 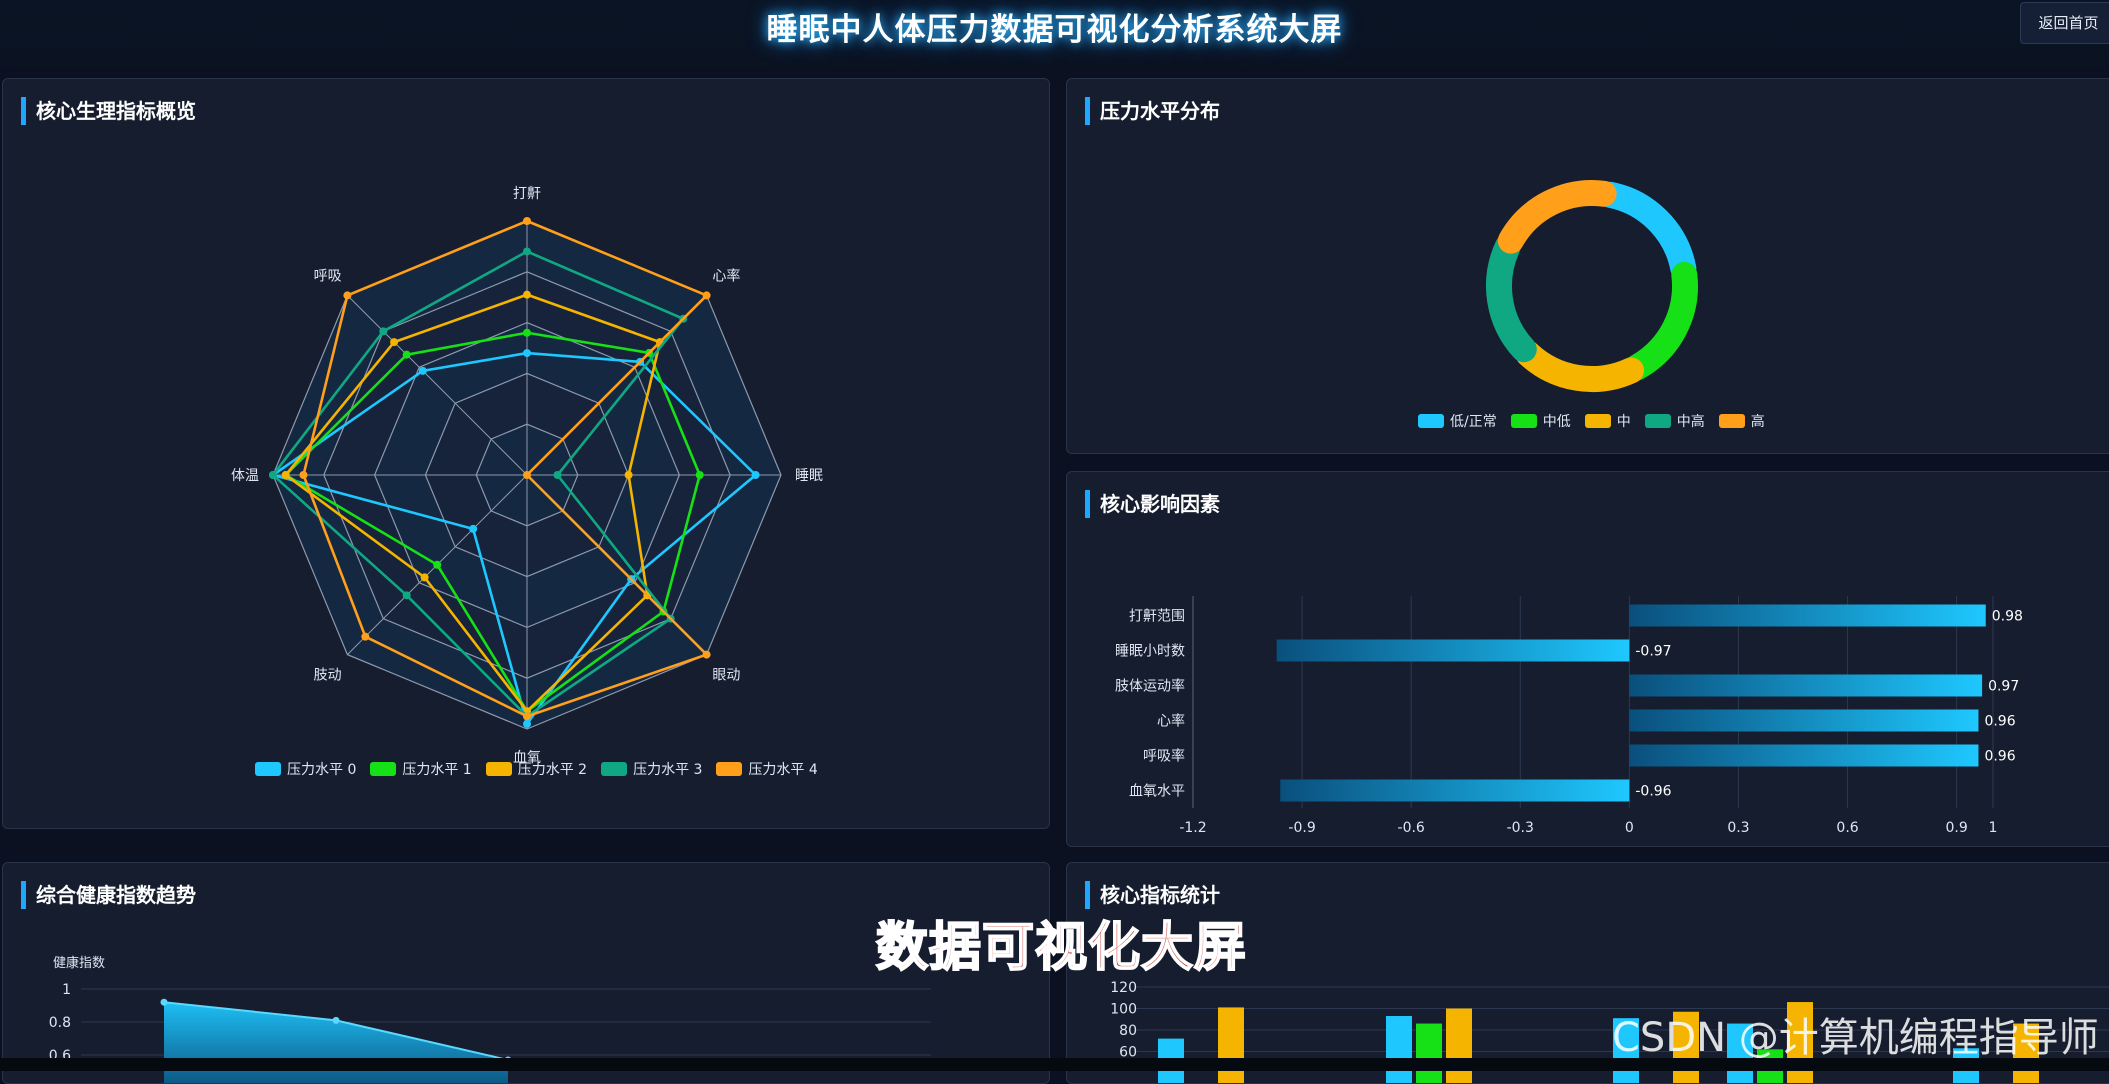 I want to click on home-button: 返回首页, so click(x=2064, y=23).